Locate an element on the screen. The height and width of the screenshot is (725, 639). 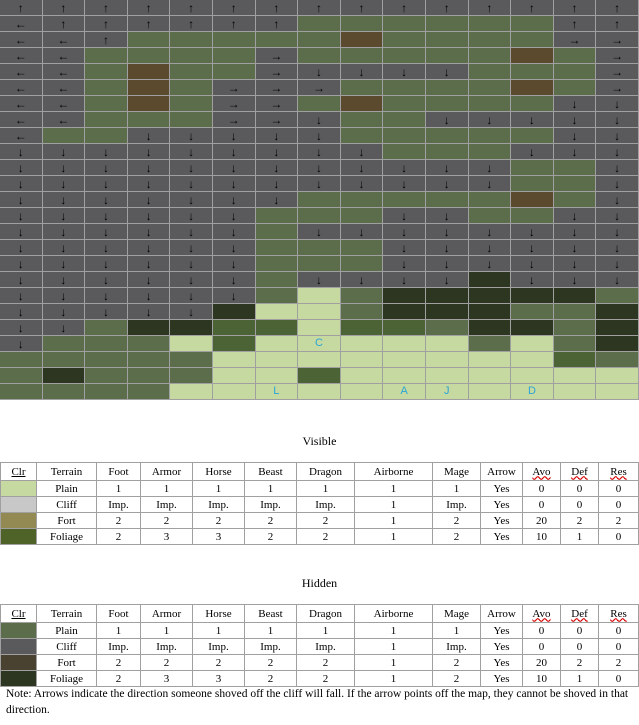
cell-horse: Imp. is located at coordinates (218, 646).